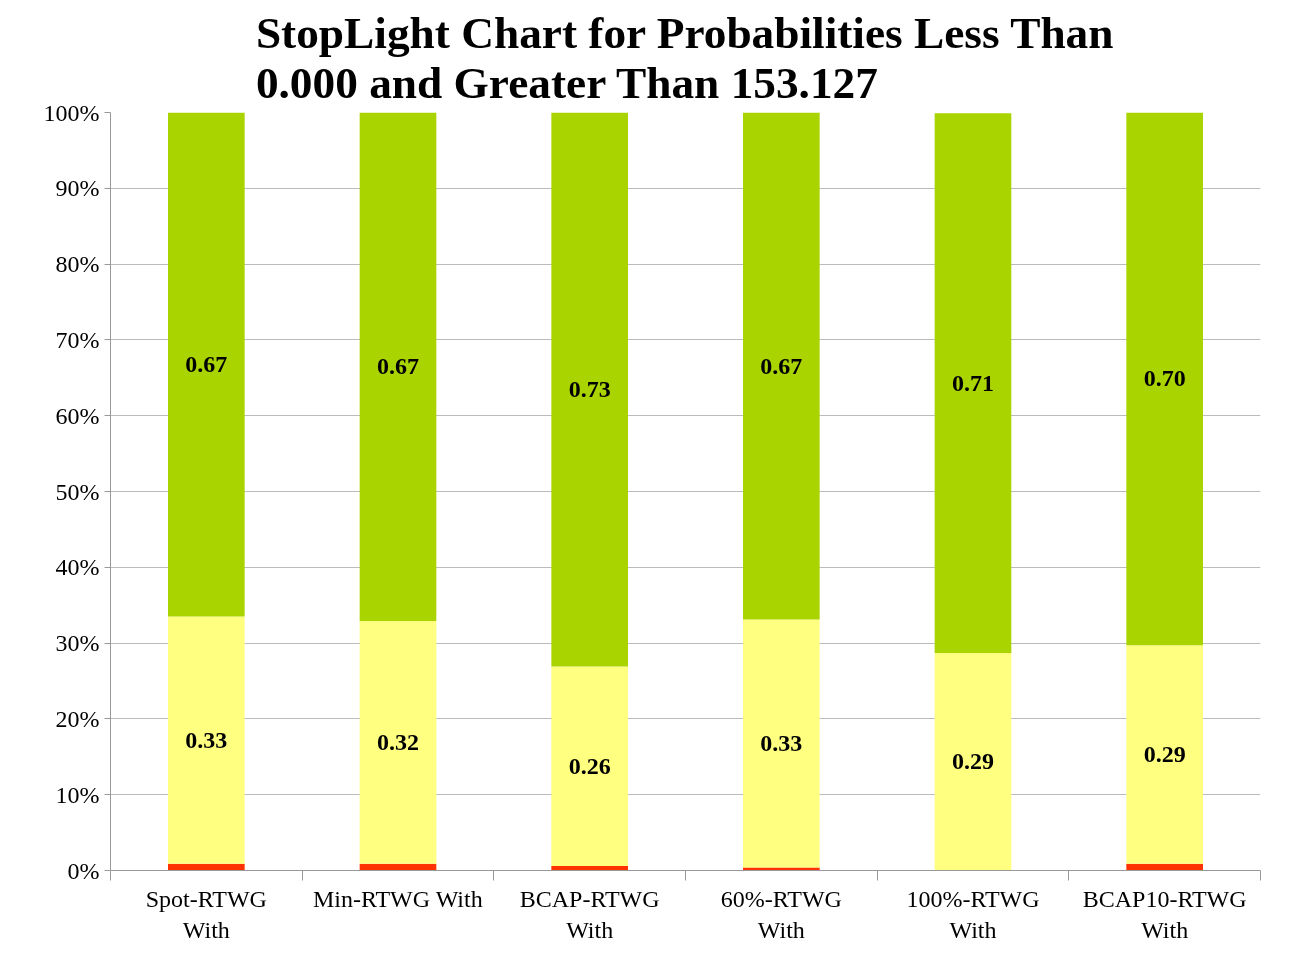 The image size is (1299, 964). I want to click on y-tick-label: 100%, so click(71, 112).